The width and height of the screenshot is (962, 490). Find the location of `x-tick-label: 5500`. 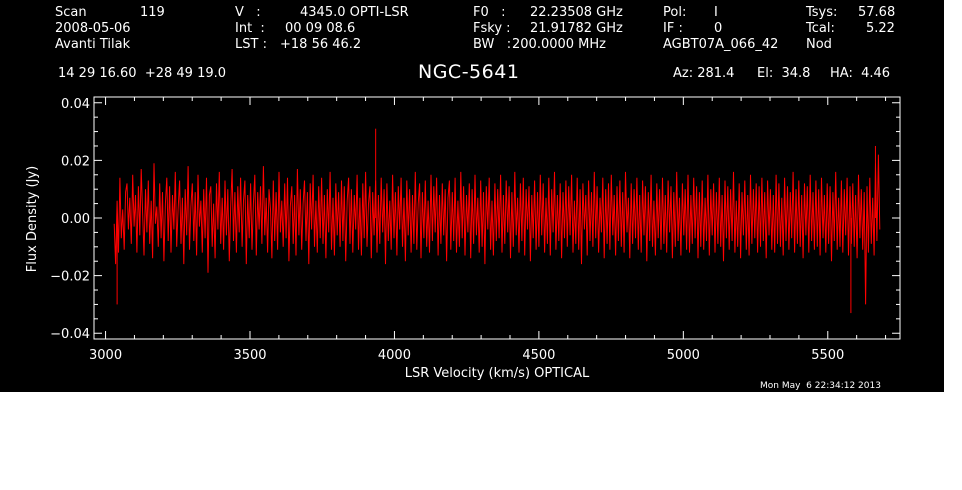

x-tick-label: 5500 is located at coordinates (827, 355).